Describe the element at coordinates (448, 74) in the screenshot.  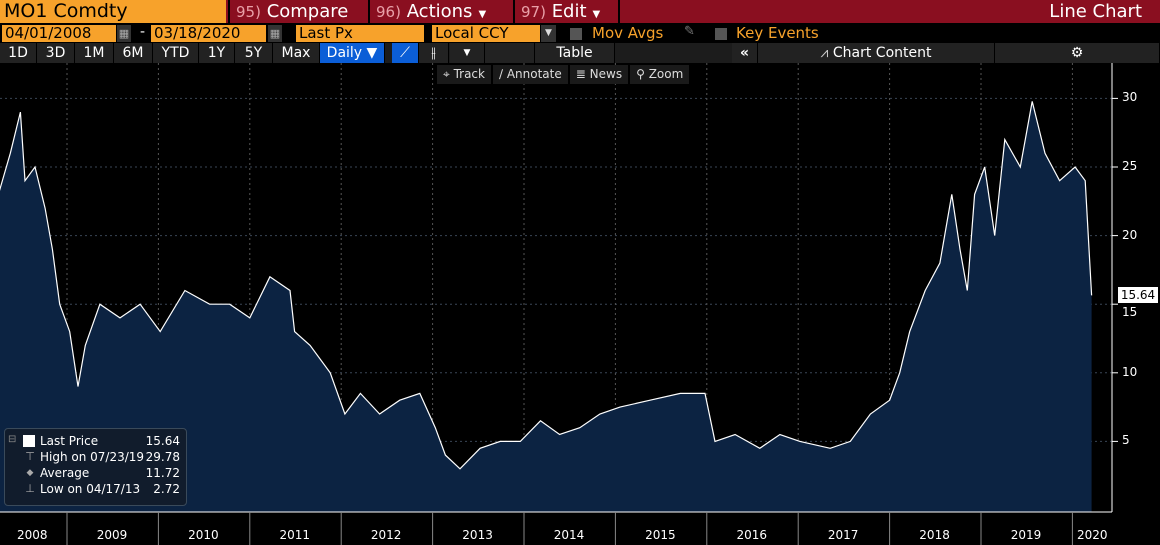
I see `crosshair-icon: ⌖` at that location.